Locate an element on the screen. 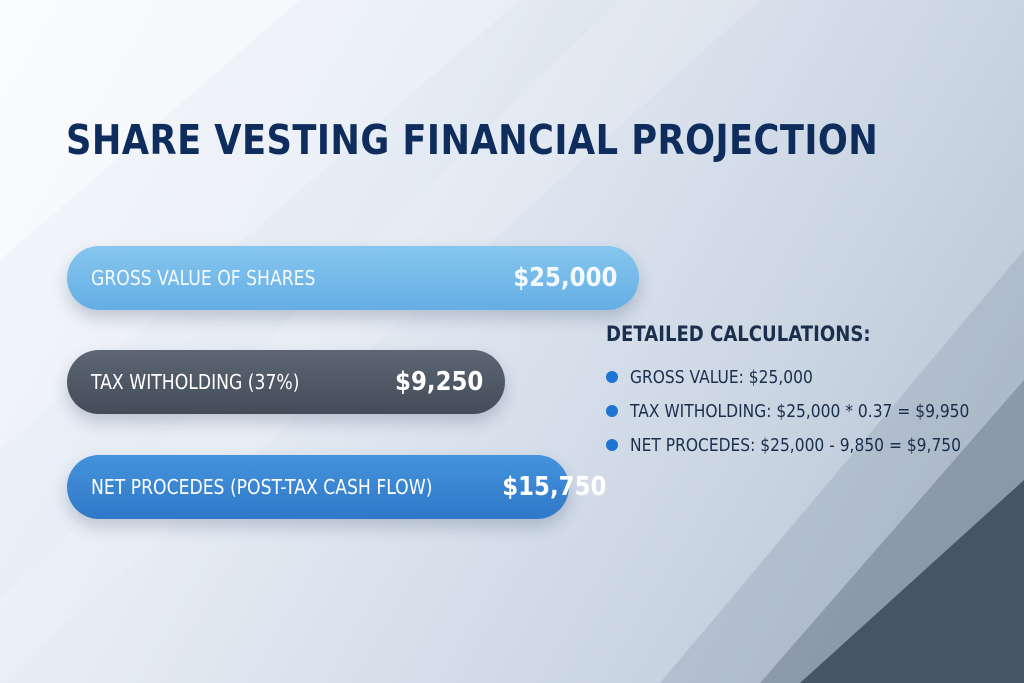 The width and height of the screenshot is (1024, 683). list-item: TAX WITHOLDING: $25,000 * 0.37 = $9,950 is located at coordinates (815, 411).